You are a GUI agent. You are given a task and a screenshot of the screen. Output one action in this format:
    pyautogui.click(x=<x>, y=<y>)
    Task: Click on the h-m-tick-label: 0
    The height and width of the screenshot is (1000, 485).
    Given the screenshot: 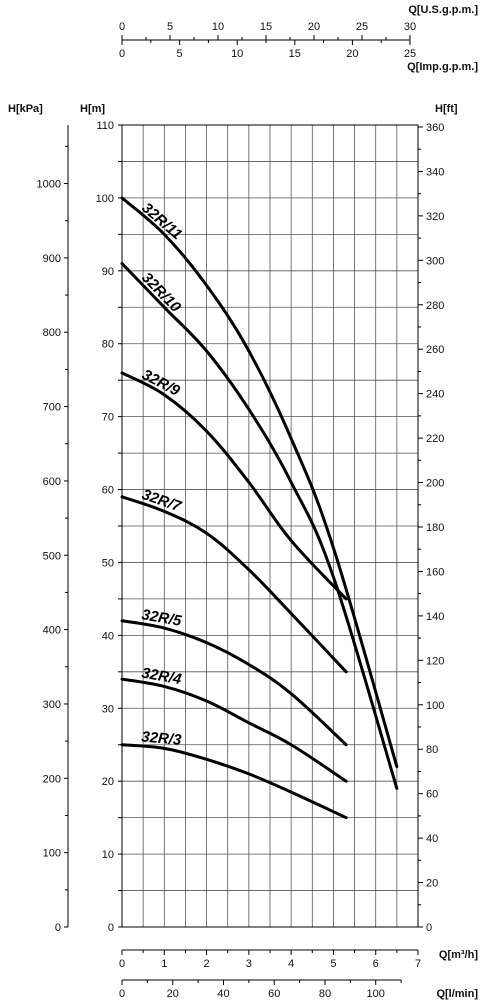 What is the action you would take?
    pyautogui.click(x=111, y=928)
    